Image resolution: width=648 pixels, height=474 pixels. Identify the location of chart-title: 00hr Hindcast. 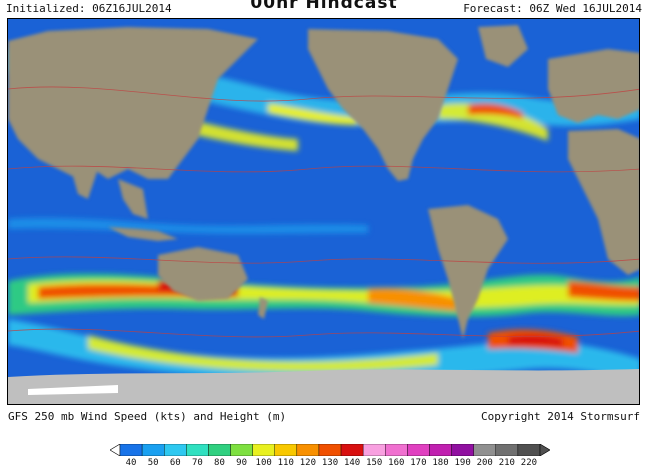
(324, 6).